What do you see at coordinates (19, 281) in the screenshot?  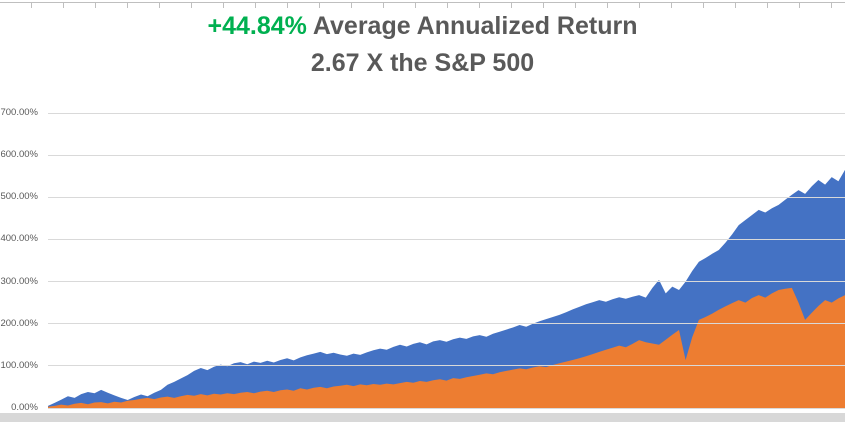 I see `y-axis-tick-label: 300.00%` at bounding box center [19, 281].